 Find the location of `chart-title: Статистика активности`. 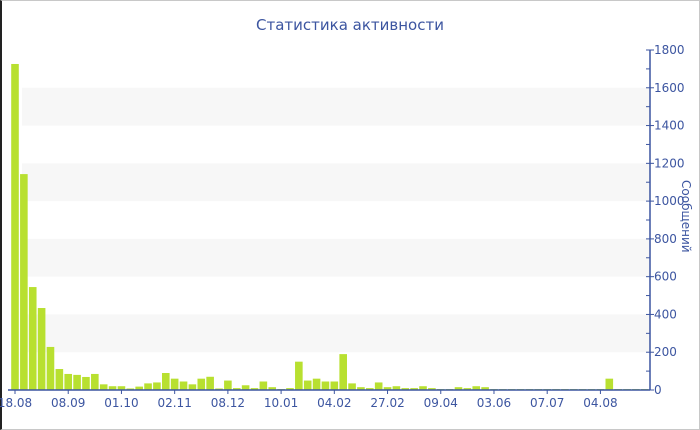

chart-title: Статистика активности is located at coordinates (350, 25).